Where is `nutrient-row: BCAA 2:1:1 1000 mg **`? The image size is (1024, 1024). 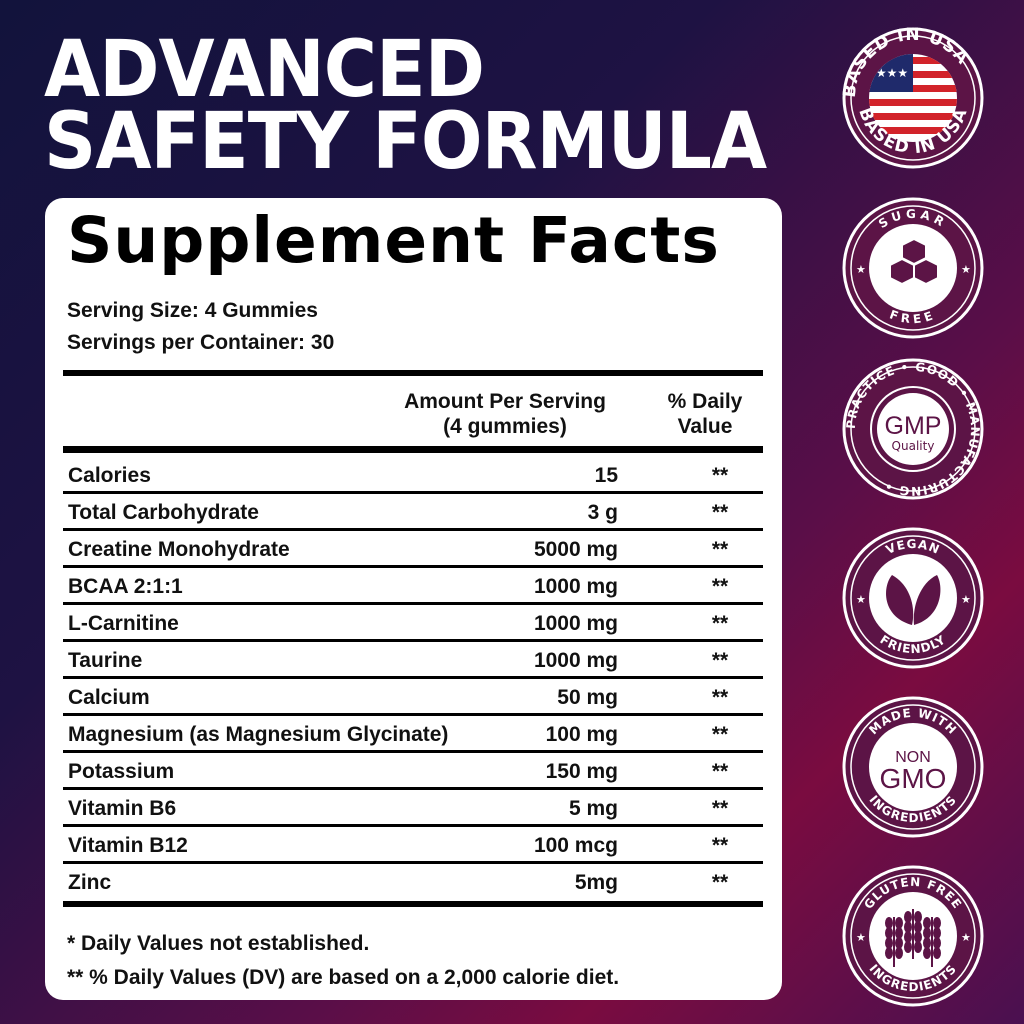 nutrient-row: BCAA 2:1:1 1000 mg ** is located at coordinates (413, 586).